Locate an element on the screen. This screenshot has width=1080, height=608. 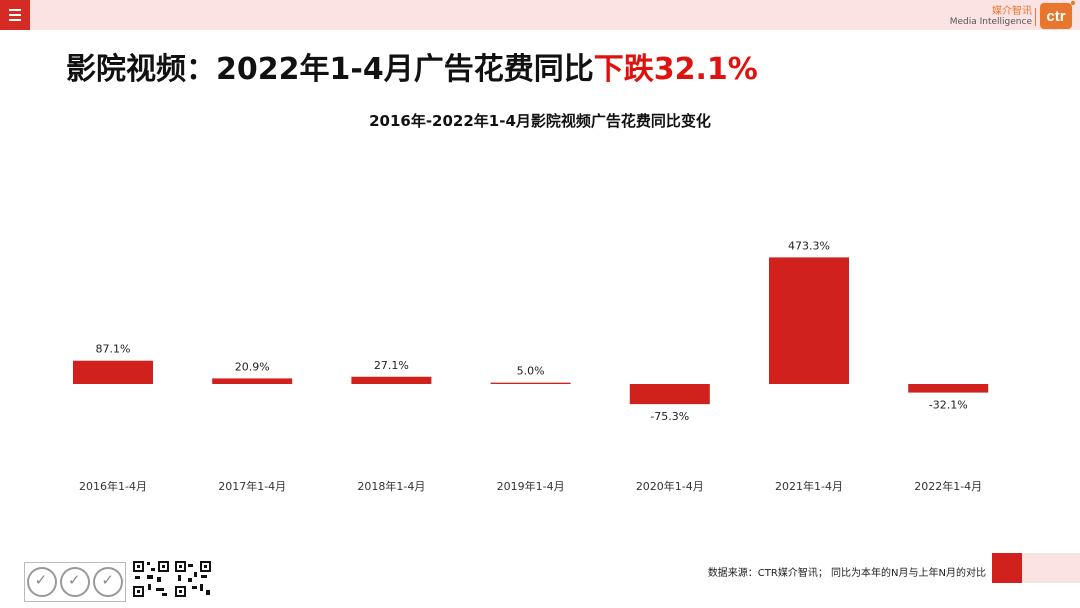
page-title: 影院视频：2022年1-4月广告花费同比下跌32.1% is located at coordinates (412, 66).